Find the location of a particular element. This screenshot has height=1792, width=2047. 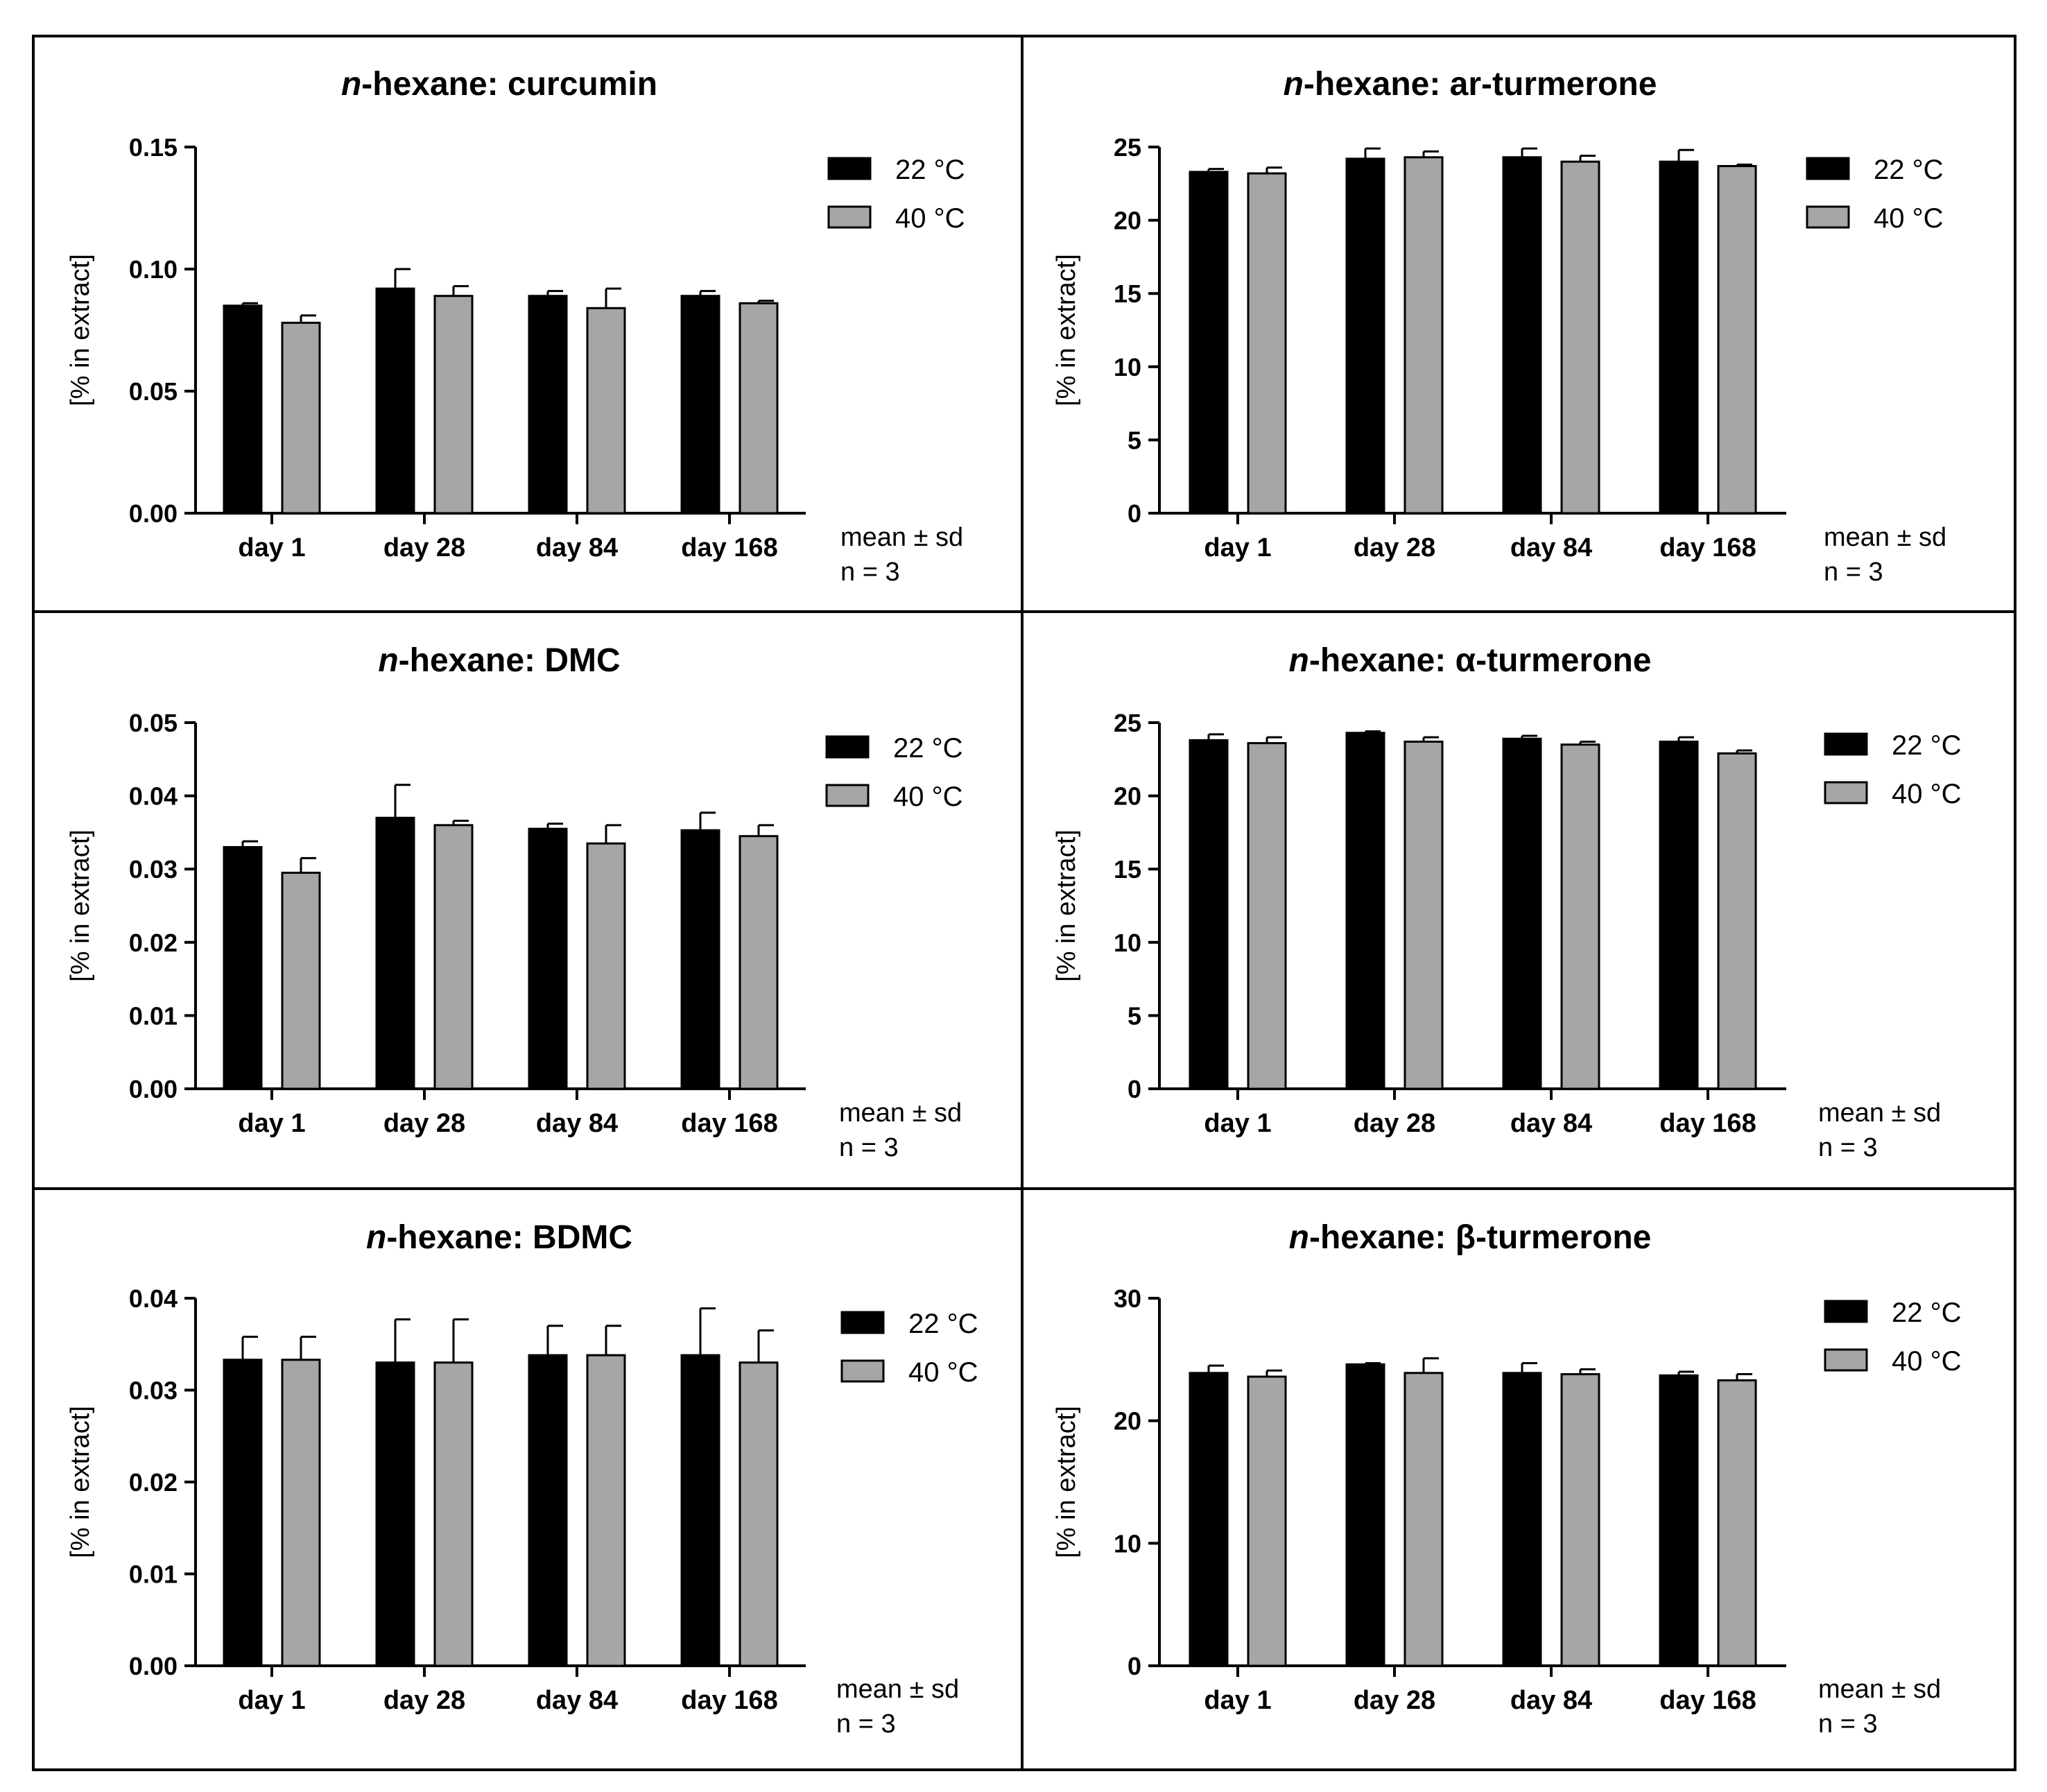

y-tick-label: 30 is located at coordinates (1127, 1299).